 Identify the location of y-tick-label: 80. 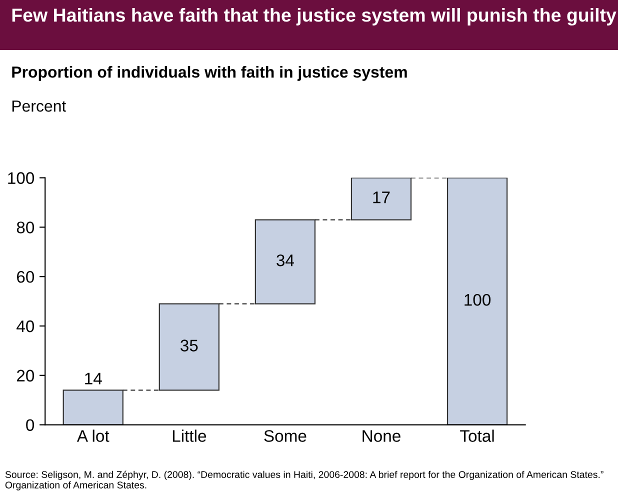
(25, 228).